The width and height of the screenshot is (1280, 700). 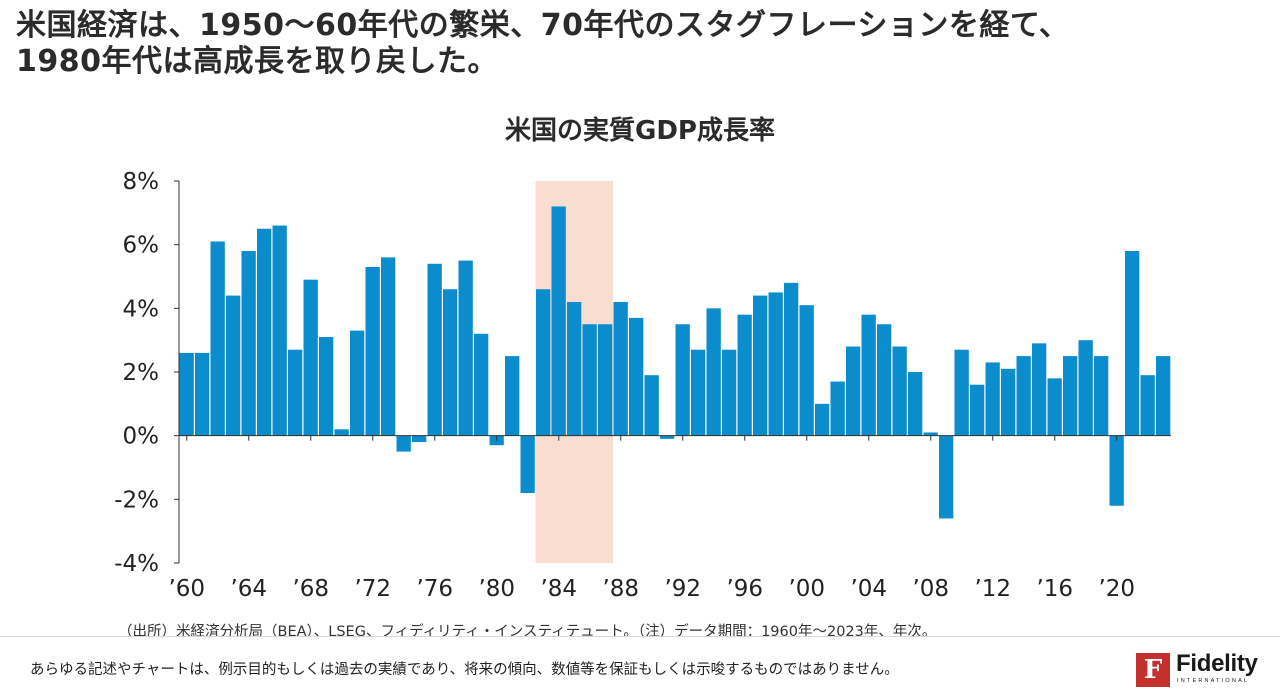 I want to click on bar-1987, so click(x=605, y=380).